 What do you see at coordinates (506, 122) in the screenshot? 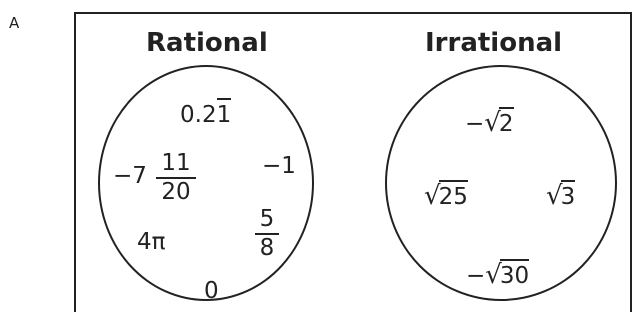
I see `radicand: 2` at bounding box center [506, 122].